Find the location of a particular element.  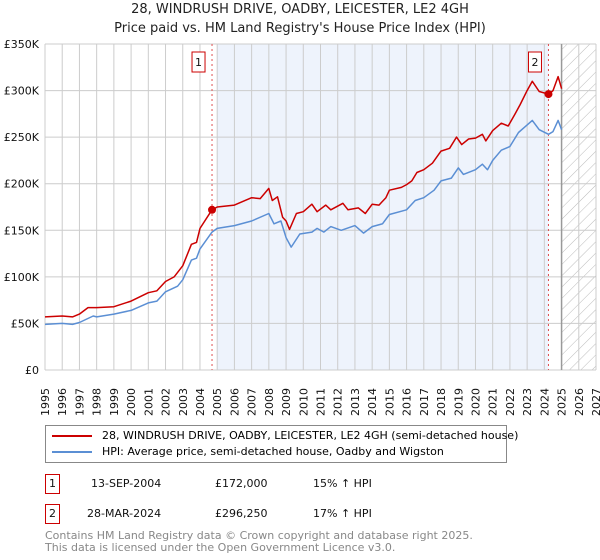

x-tick-label: 1999 is located at coordinates (114, 402).